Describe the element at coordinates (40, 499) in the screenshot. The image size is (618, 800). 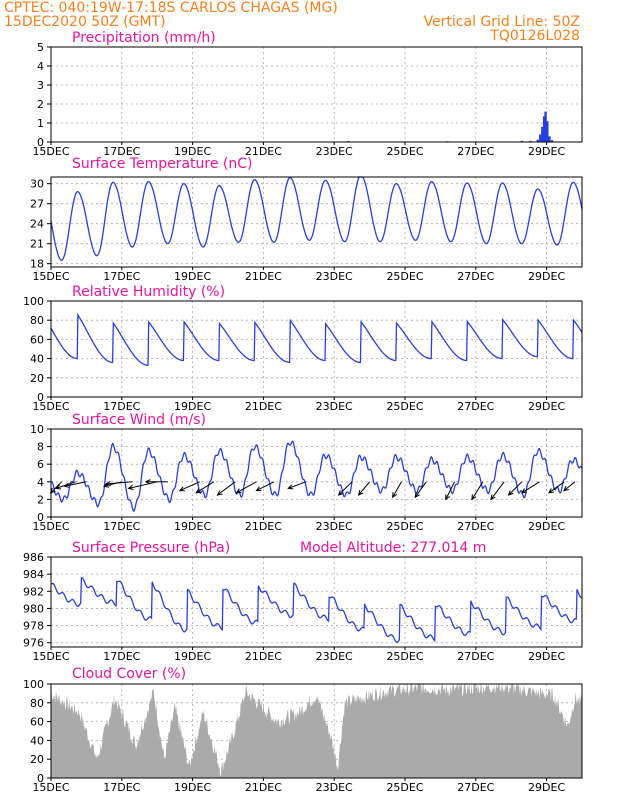
I see `y-tick-label: 2` at that location.